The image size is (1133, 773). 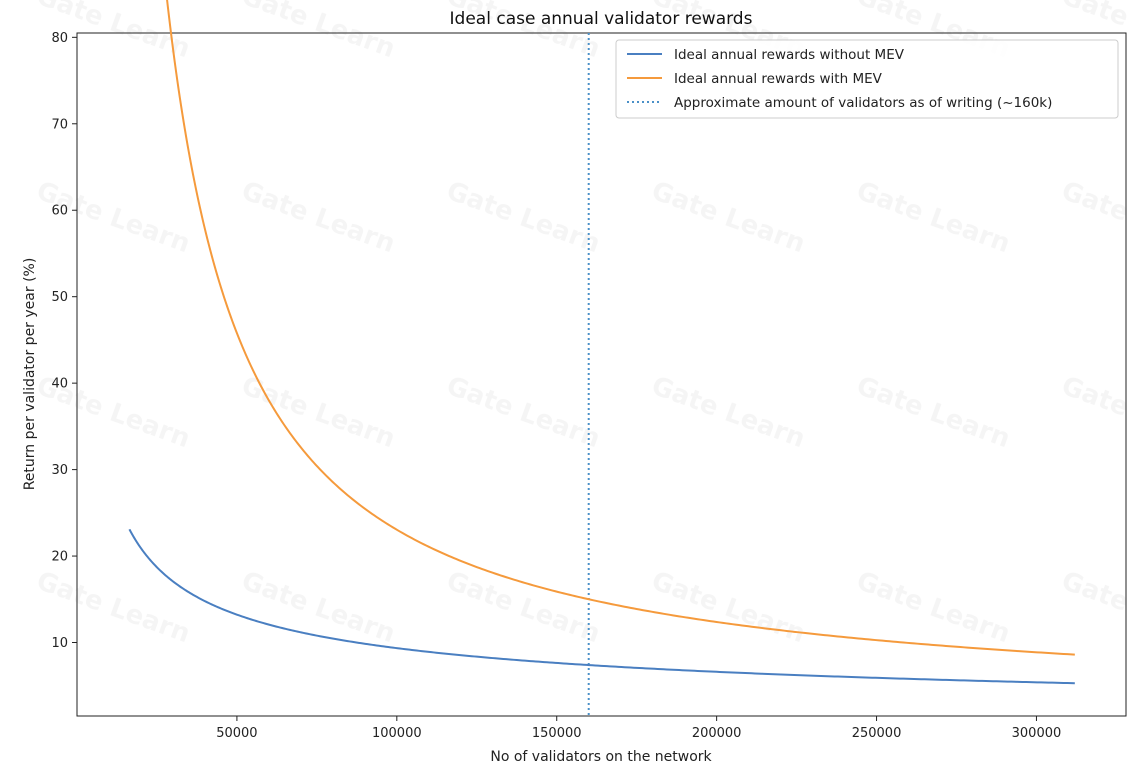 What do you see at coordinates (30, 374) in the screenshot?
I see `y-axis-label: Return per validator per year (%)` at bounding box center [30, 374].